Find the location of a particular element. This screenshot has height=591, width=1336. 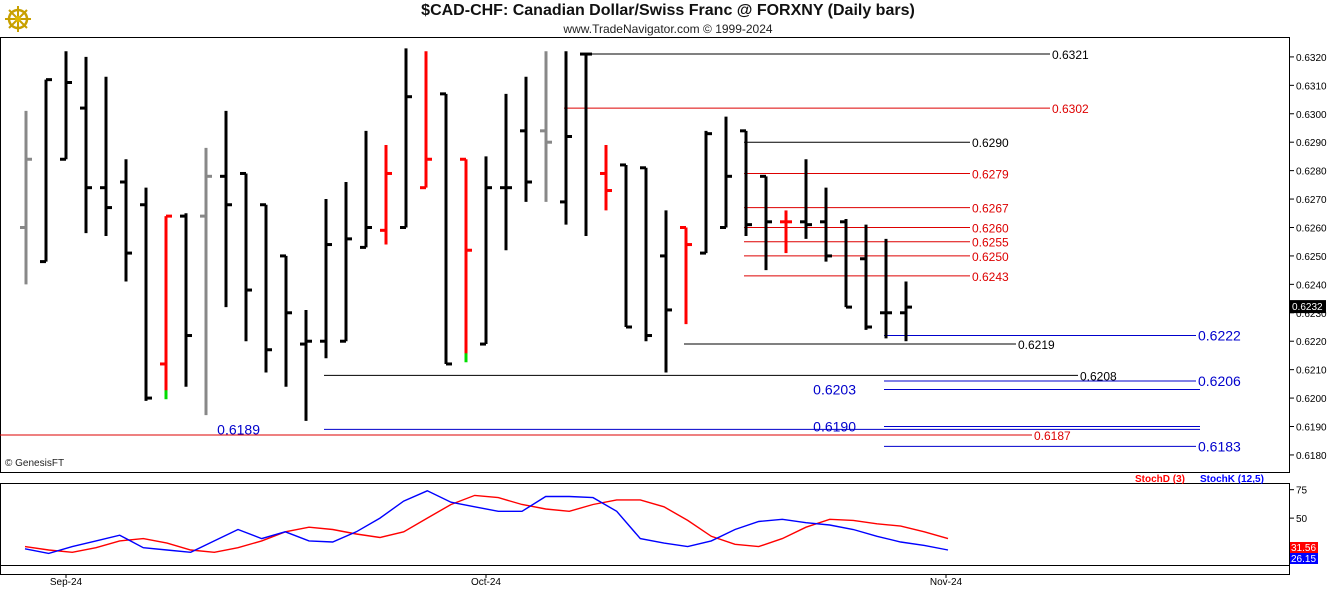

price-axis-label: 0.6260 is located at coordinates (1311, 228).